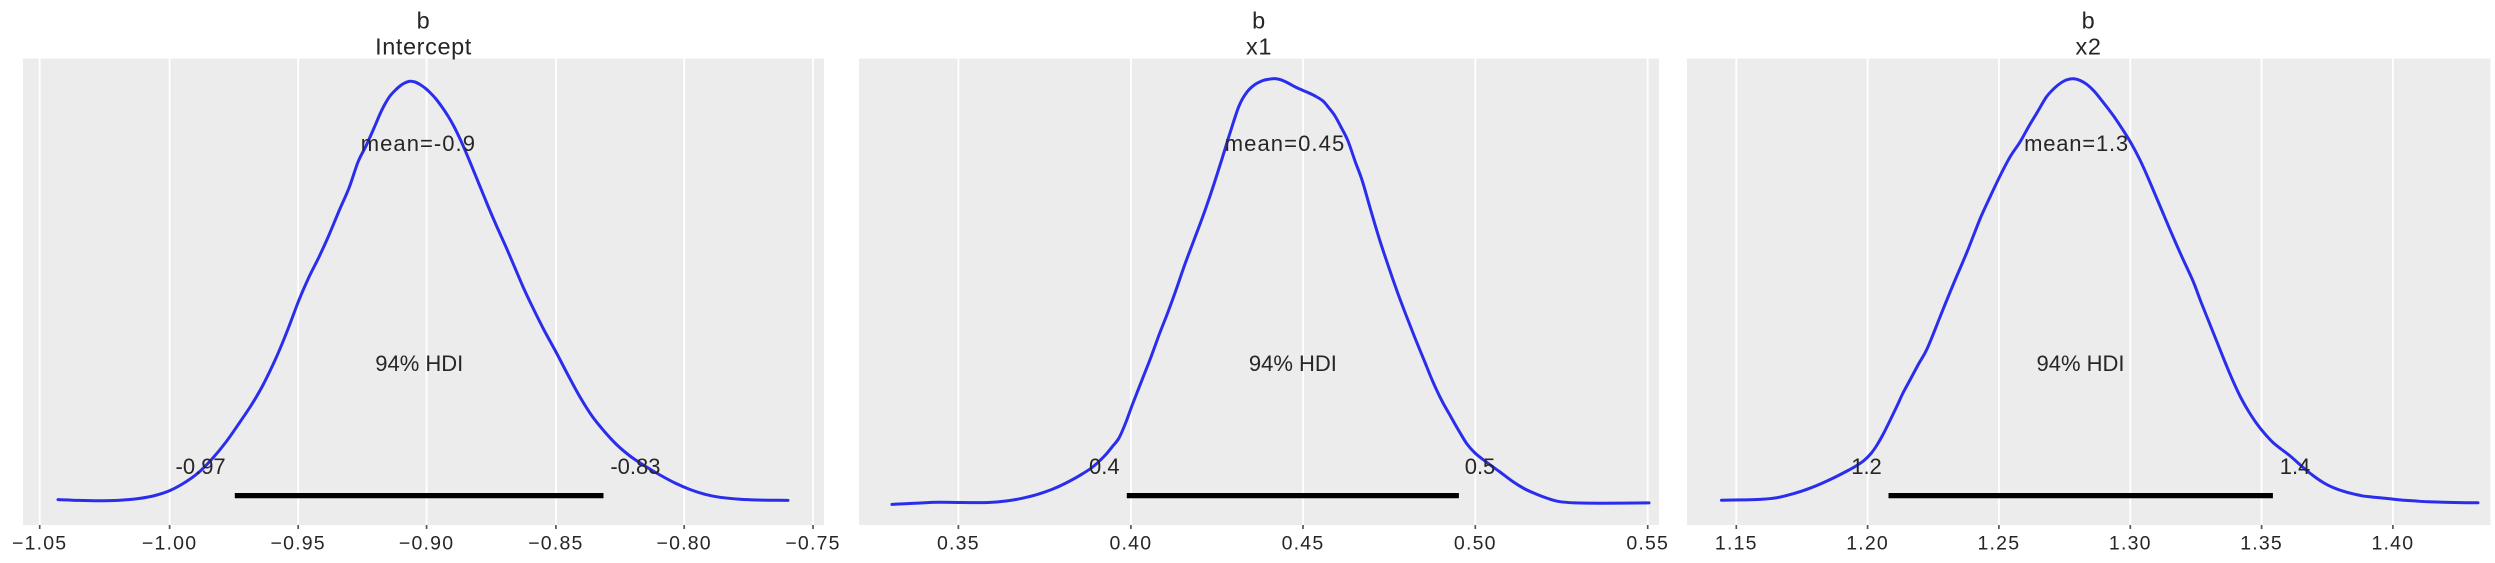  I want to click on svg-text: 1.40, so click(2393, 544).